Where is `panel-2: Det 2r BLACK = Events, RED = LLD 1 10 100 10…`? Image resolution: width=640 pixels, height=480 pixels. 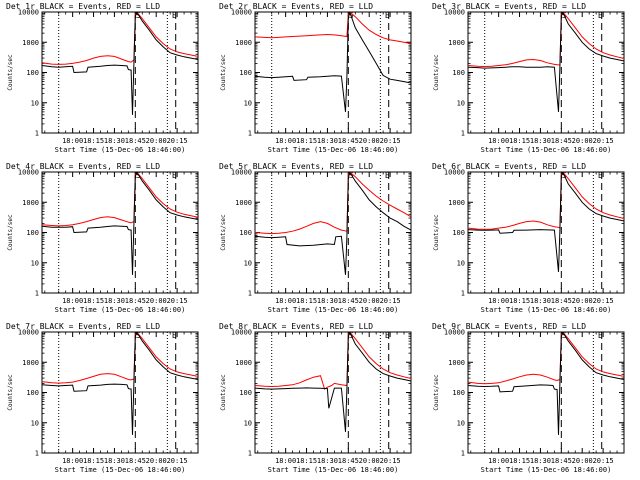 panel-2: Det 2r BLACK = Events, RED = LLD 1 10 100 10… is located at coordinates (315, 78).